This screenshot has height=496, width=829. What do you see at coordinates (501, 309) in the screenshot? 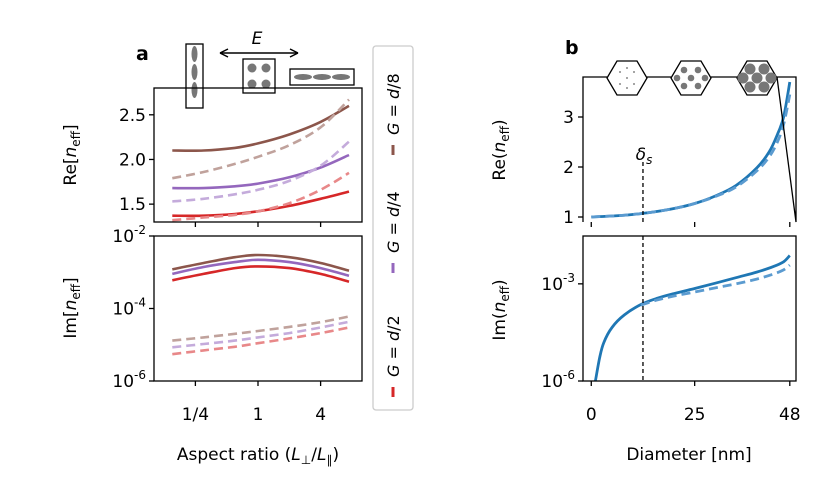
I see `panel-b-im-ylabel: Im(neff)` at bounding box center [501, 309].